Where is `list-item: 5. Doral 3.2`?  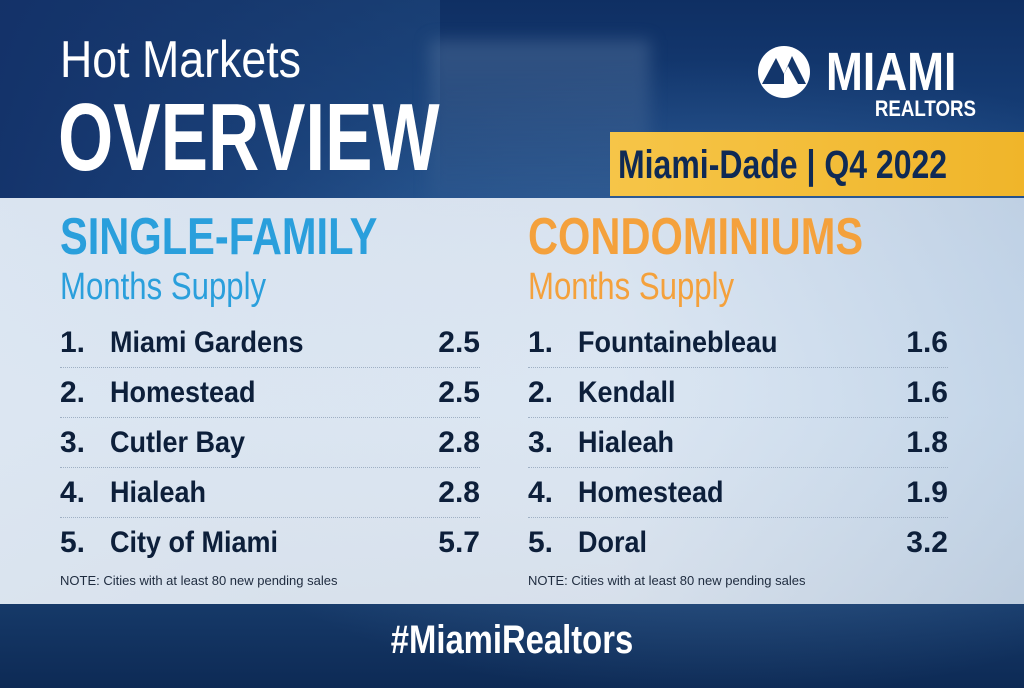 list-item: 5. Doral 3.2 is located at coordinates (738, 542).